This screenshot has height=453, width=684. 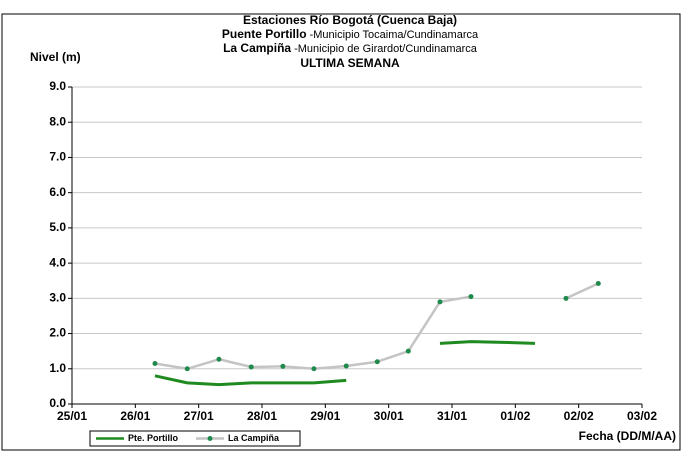 What do you see at coordinates (57, 262) in the screenshot?
I see `y-tick-label: 4.0` at bounding box center [57, 262].